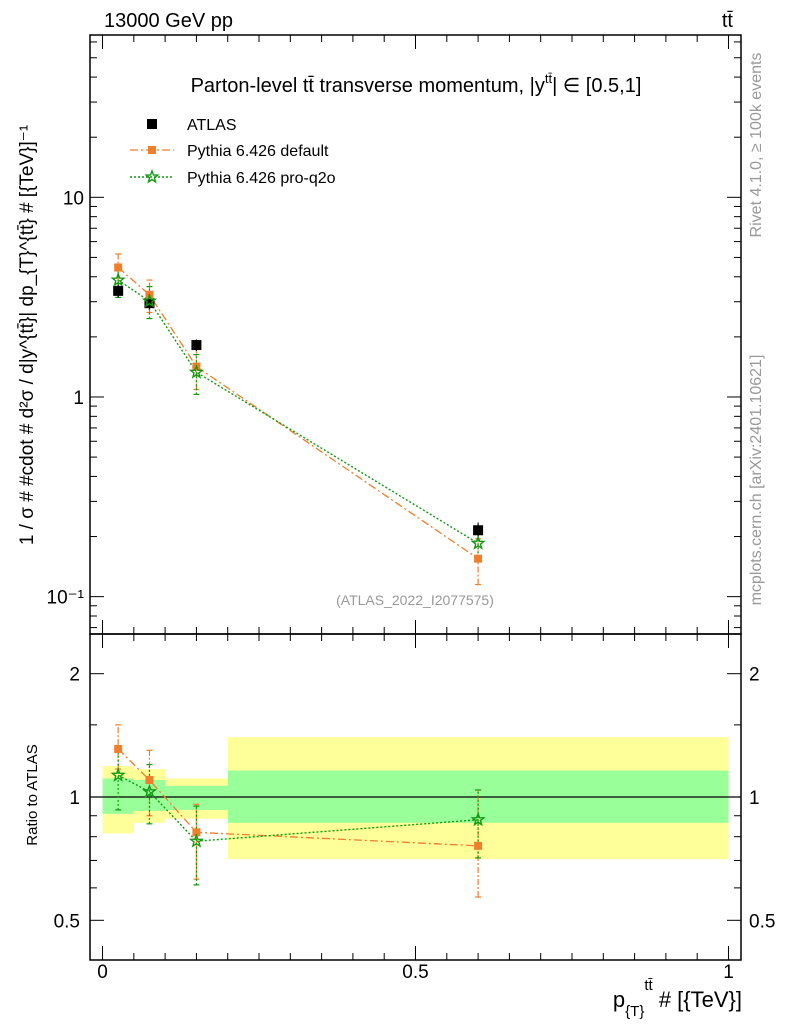 This screenshot has height=1024, width=786. I want to click on x-axis-label-sup: tt̄, so click(648, 985).